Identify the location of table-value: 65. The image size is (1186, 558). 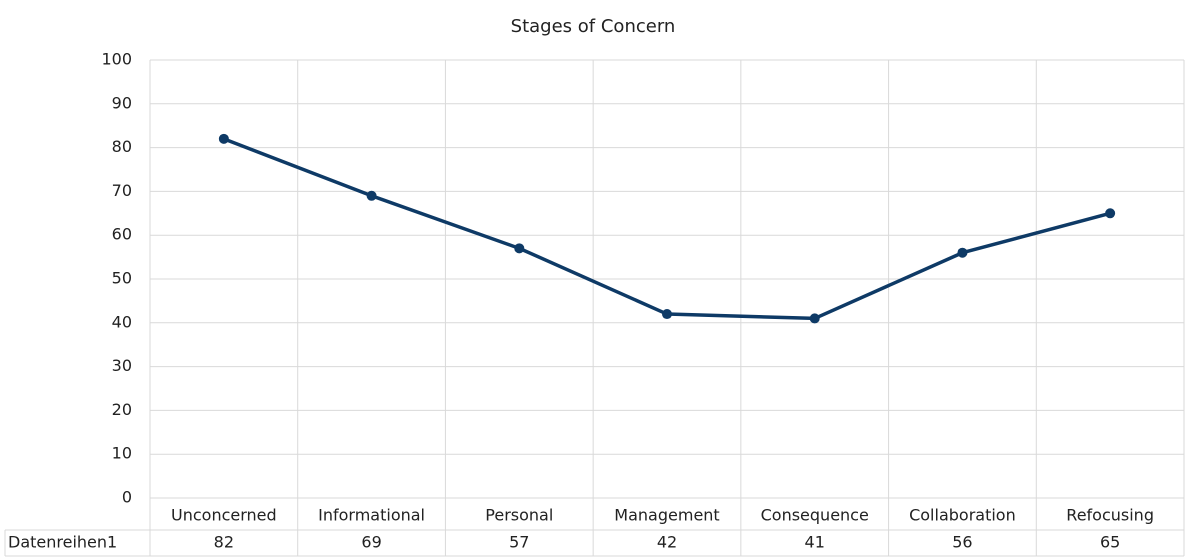
(1110, 542).